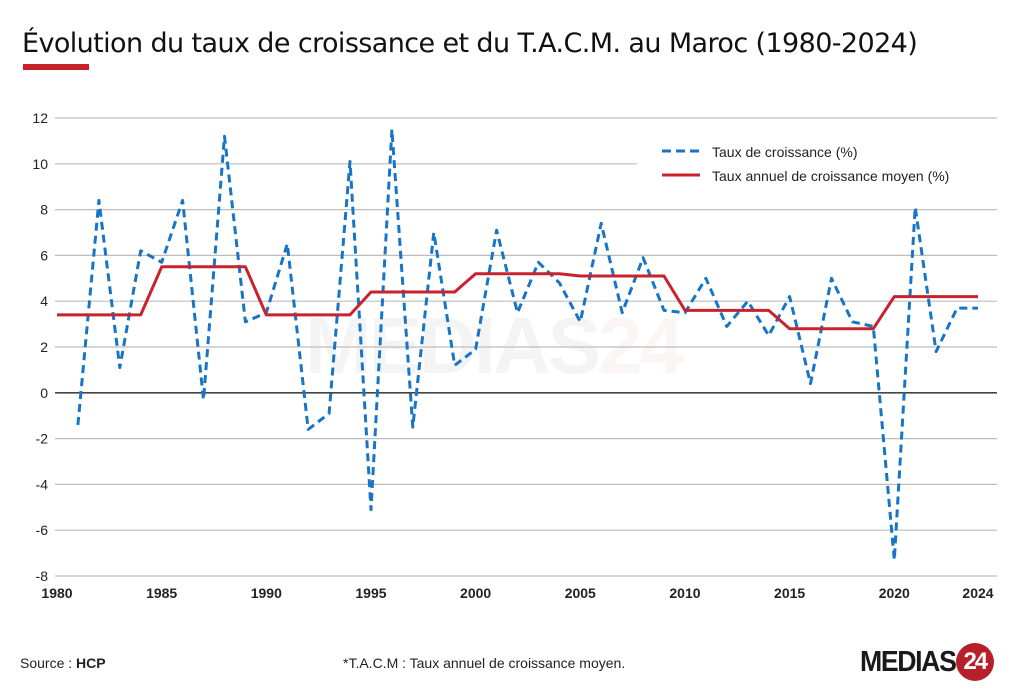  I want to click on x-axis-ticks: 1980 1985 1990 1995 2000 2005 2010 2015 2020 2024, so click(517, 593).